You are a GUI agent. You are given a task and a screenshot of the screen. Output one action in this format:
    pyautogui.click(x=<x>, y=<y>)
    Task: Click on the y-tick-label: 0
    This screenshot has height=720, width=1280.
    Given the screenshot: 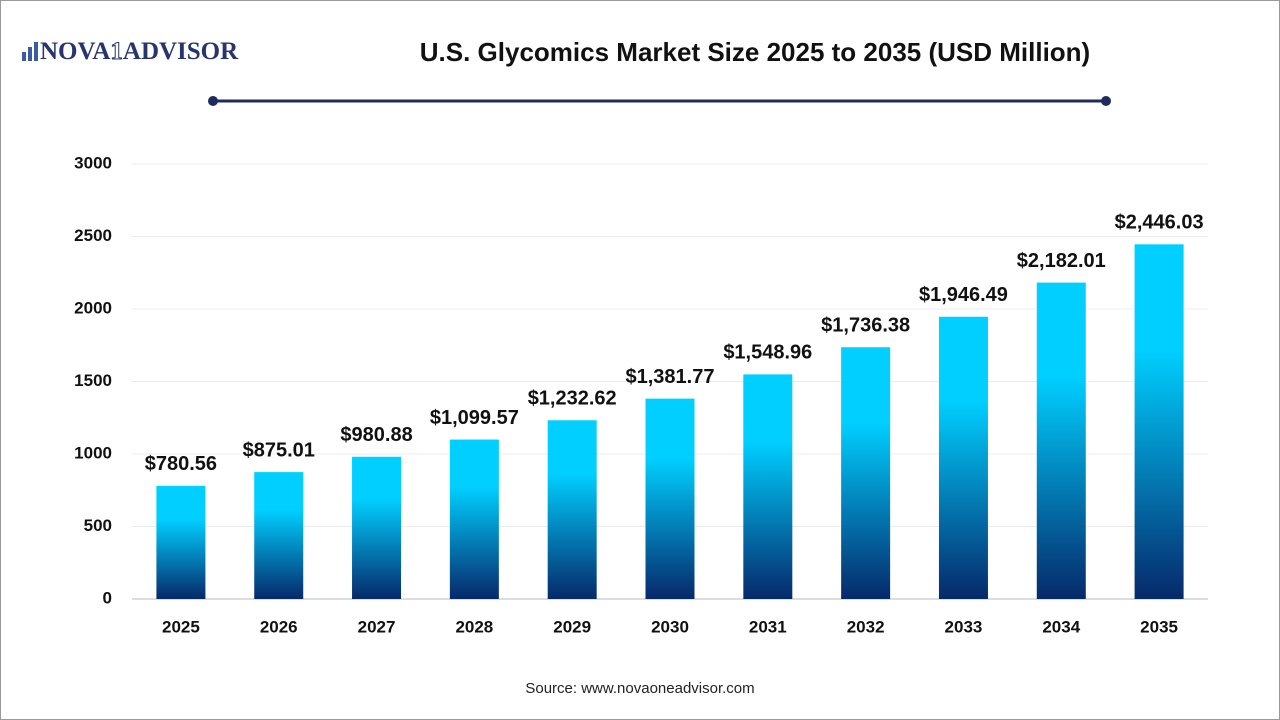 What is the action you would take?
    pyautogui.click(x=107, y=597)
    